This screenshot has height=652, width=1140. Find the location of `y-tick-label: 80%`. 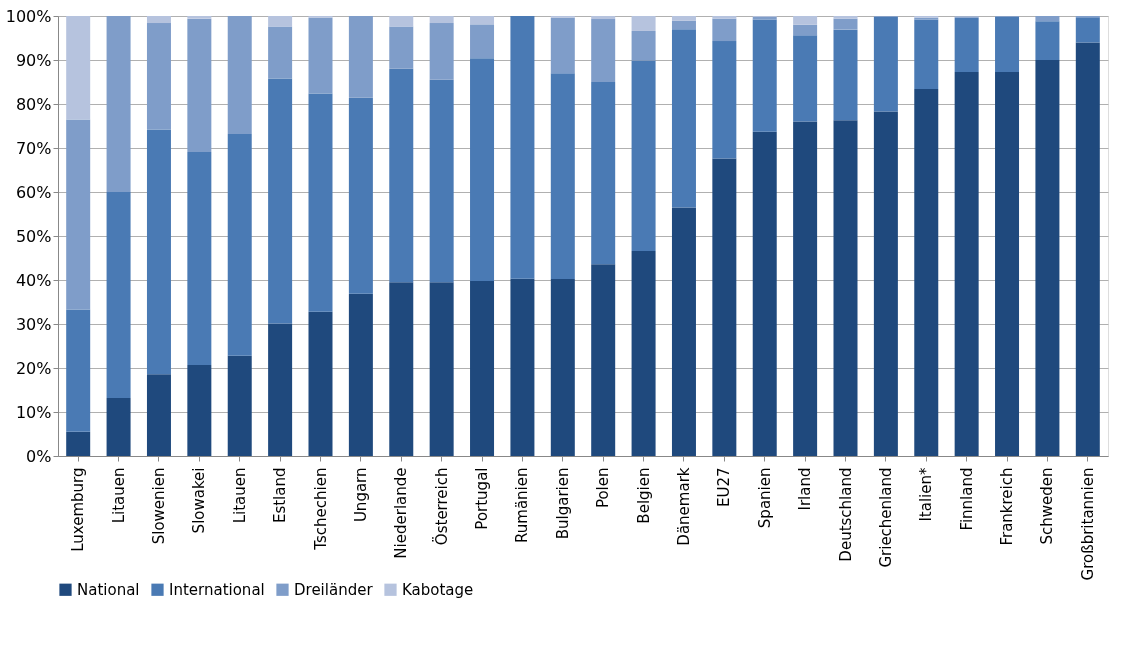

y-tick-label: 80% is located at coordinates (33, 104).